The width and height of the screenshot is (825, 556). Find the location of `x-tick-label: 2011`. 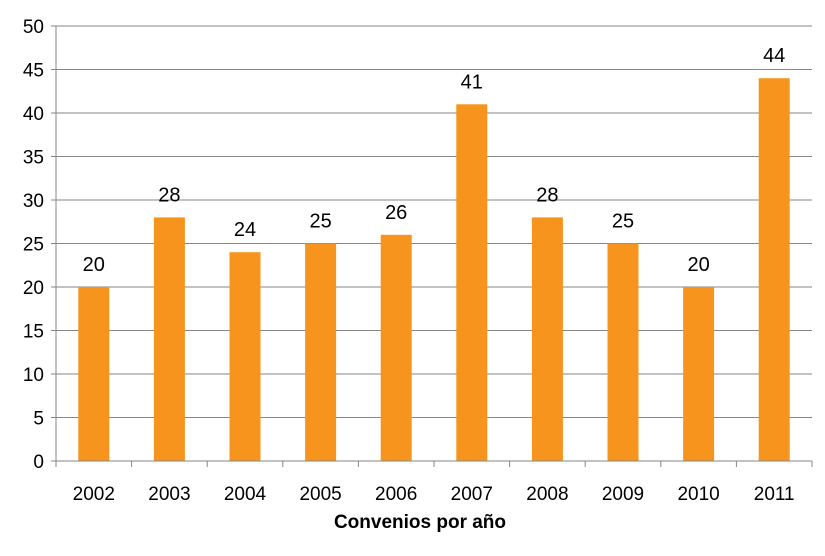

x-tick-label: 2011 is located at coordinates (774, 494).